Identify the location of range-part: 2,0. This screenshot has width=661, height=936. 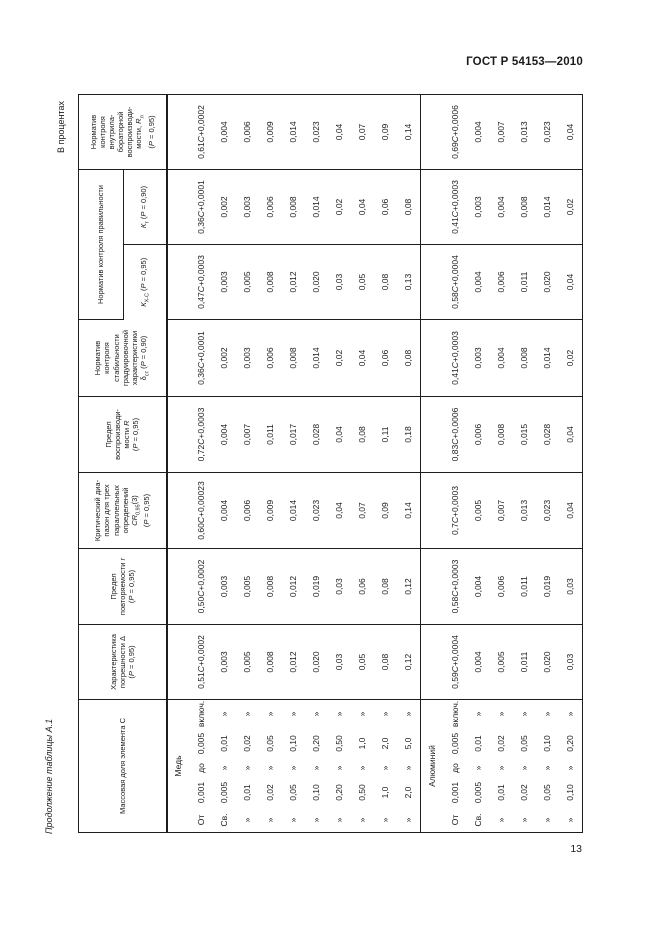
(407, 792).